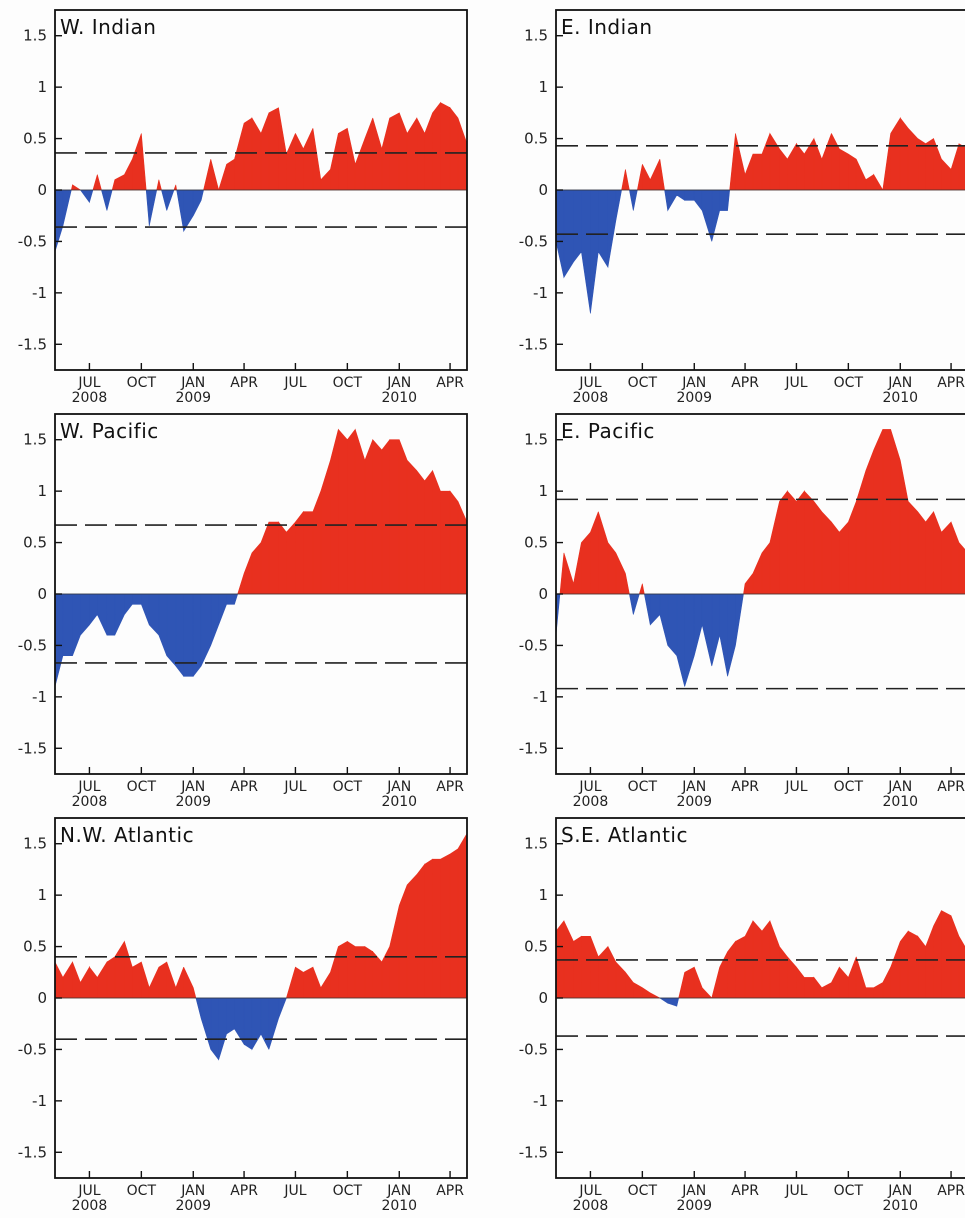  What do you see at coordinates (607, 27) in the screenshot?
I see `panel-title: E. Indian` at bounding box center [607, 27].